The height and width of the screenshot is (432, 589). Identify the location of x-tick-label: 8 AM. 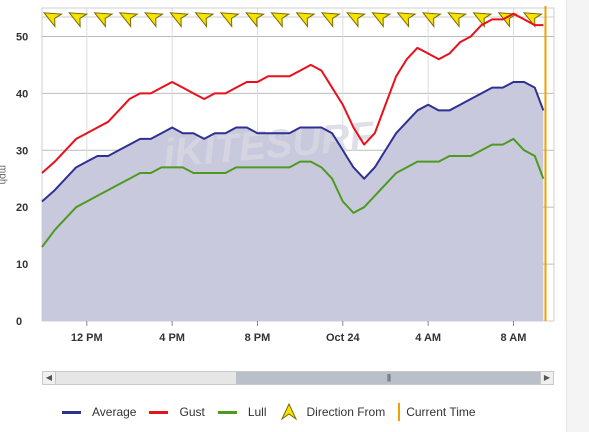
(514, 338).